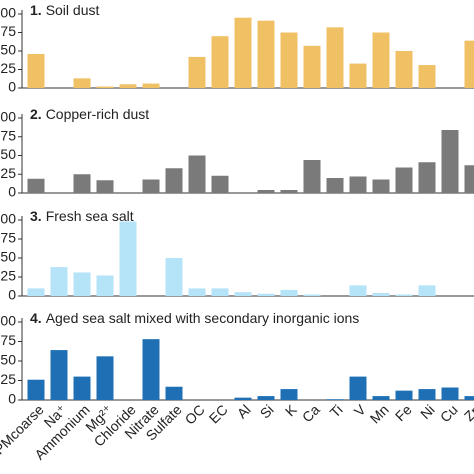 This screenshot has height=474, width=474. What do you see at coordinates (244, 411) in the screenshot?
I see `x-tick-label: Al` at bounding box center [244, 411].